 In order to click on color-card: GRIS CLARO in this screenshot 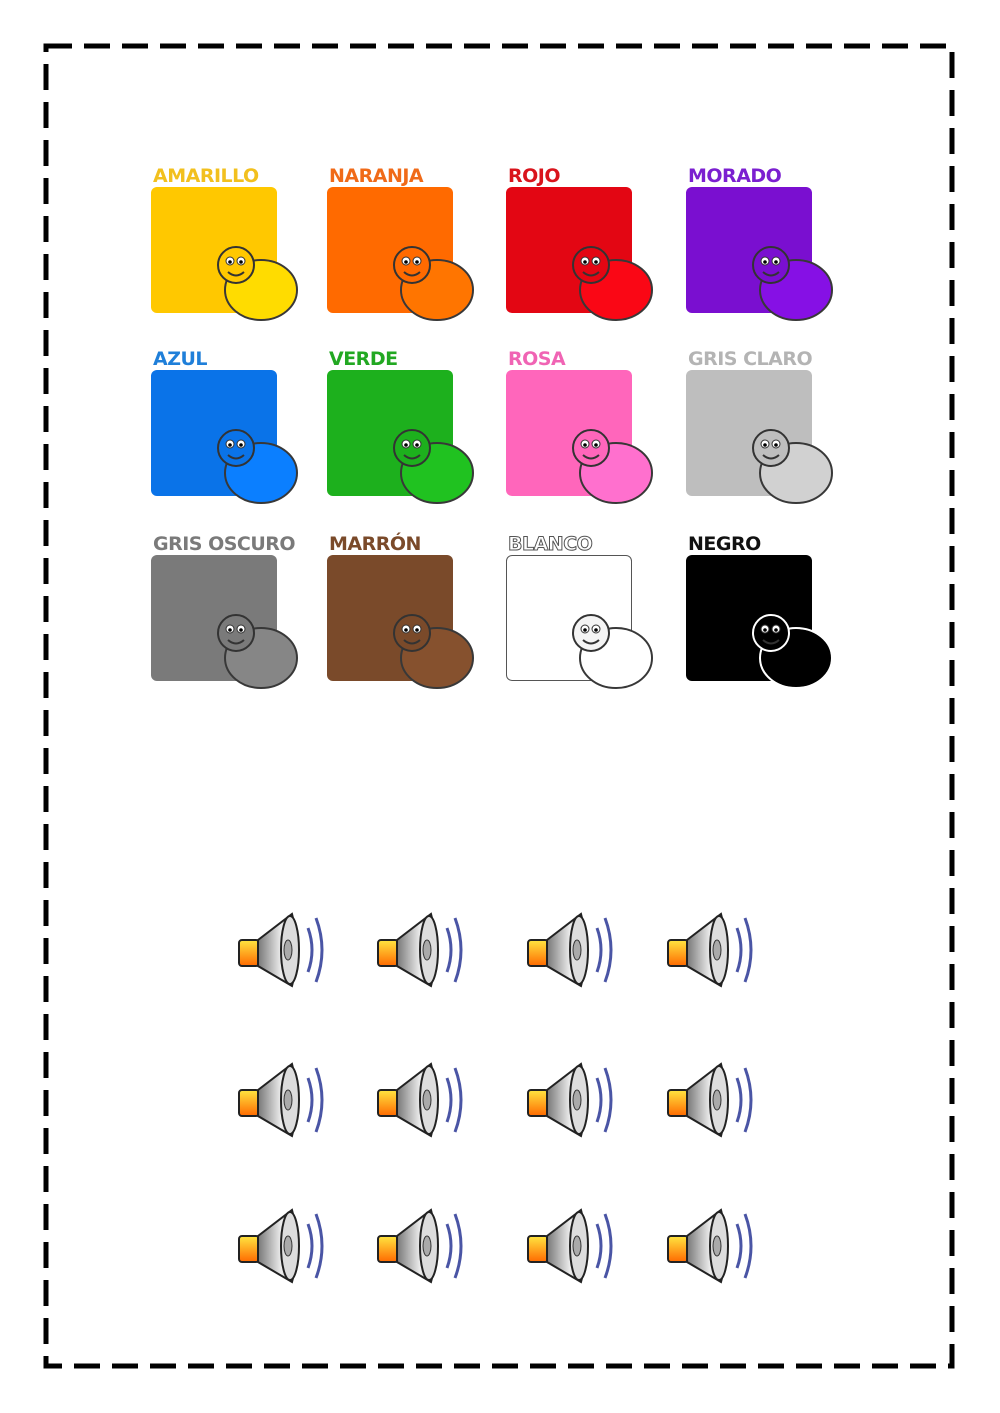, I will do `click(766, 433)`.